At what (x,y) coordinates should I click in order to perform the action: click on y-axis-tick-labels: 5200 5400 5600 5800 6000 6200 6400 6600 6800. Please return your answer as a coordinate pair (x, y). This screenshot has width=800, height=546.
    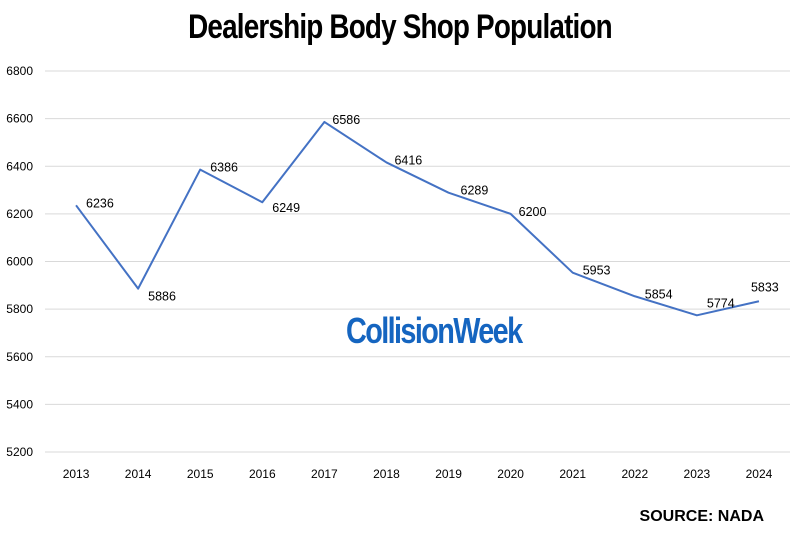
    Looking at the image, I should click on (19, 261).